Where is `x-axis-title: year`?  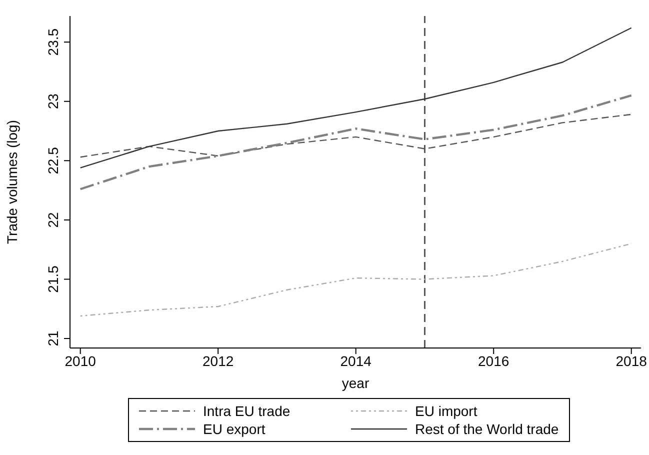
x-axis-title: year is located at coordinates (356, 383).